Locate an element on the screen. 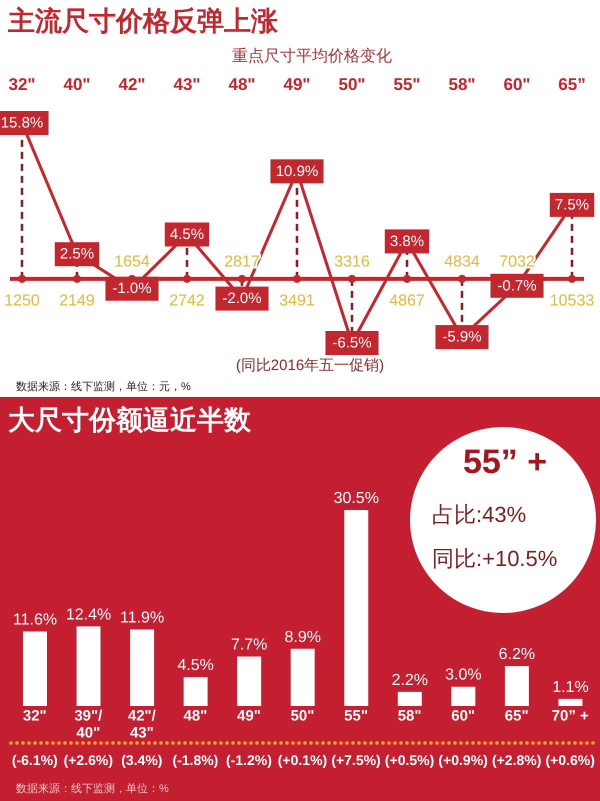 This screenshot has height=801, width=600. data-label: 1.1% is located at coordinates (570, 687).